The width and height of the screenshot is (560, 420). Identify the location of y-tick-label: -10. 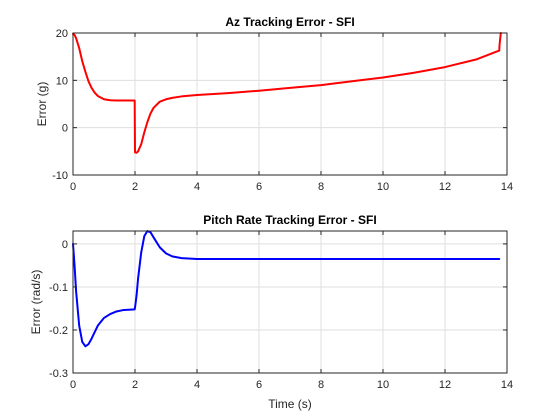
(60, 176).